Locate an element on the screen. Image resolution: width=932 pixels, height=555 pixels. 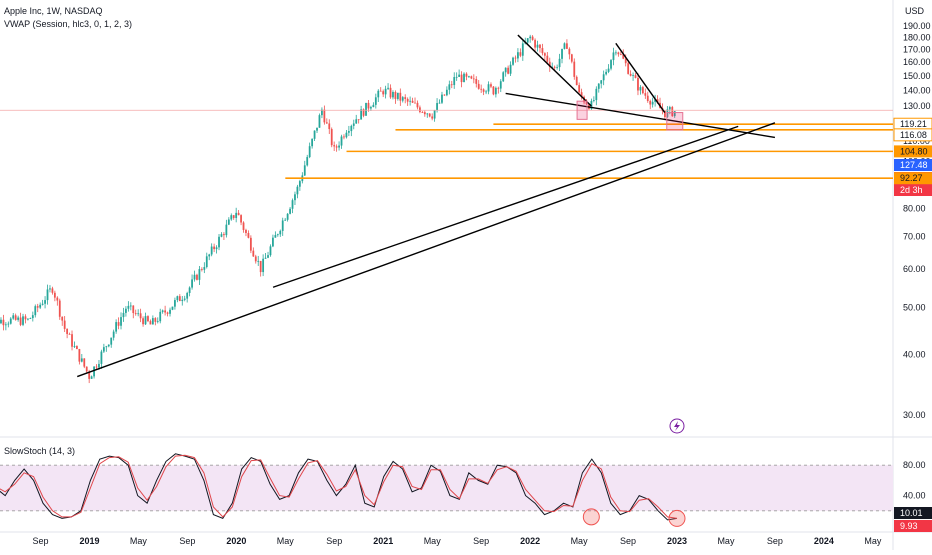
chart-title: Apple Inc, 1W, NASDAQ is located at coordinates (53, 11).